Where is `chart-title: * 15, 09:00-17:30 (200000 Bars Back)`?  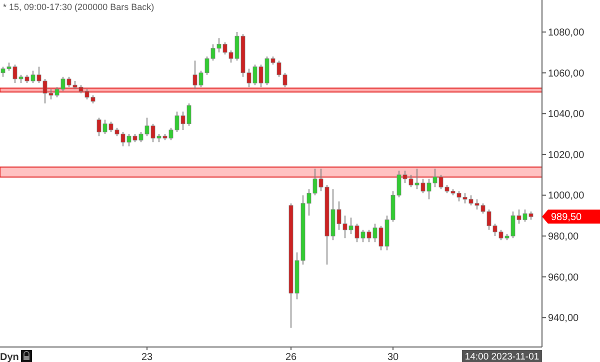 chart-title: * 15, 09:00-17:30 (200000 Bars Back) is located at coordinates (78, 7).